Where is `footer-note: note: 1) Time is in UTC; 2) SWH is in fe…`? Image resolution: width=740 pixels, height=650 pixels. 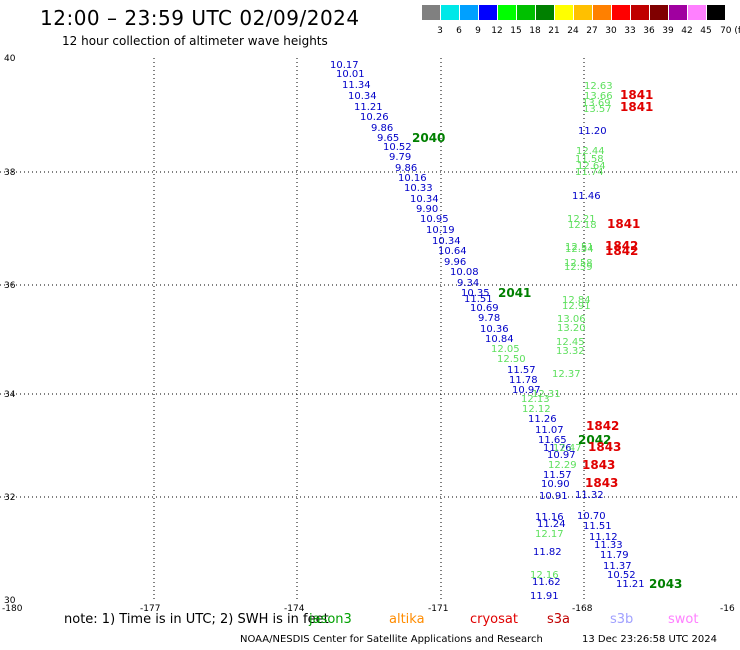 footer-note: note: 1) Time is in UTC; 2) SWH is in fe… is located at coordinates (196, 619).